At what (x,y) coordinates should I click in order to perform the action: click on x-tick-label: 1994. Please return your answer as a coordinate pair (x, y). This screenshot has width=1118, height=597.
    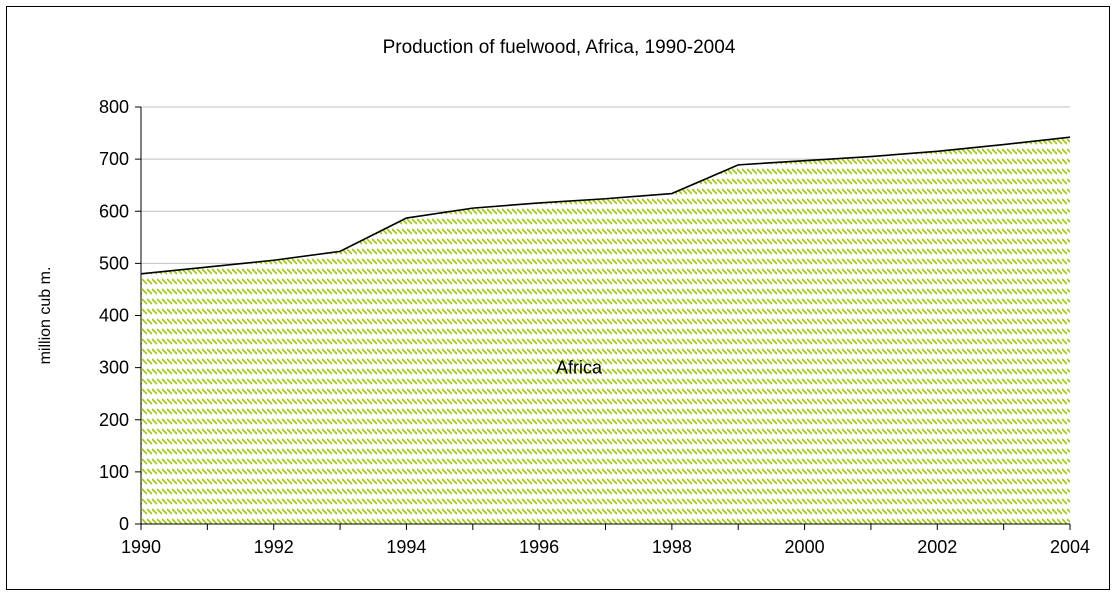
    Looking at the image, I should click on (406, 547).